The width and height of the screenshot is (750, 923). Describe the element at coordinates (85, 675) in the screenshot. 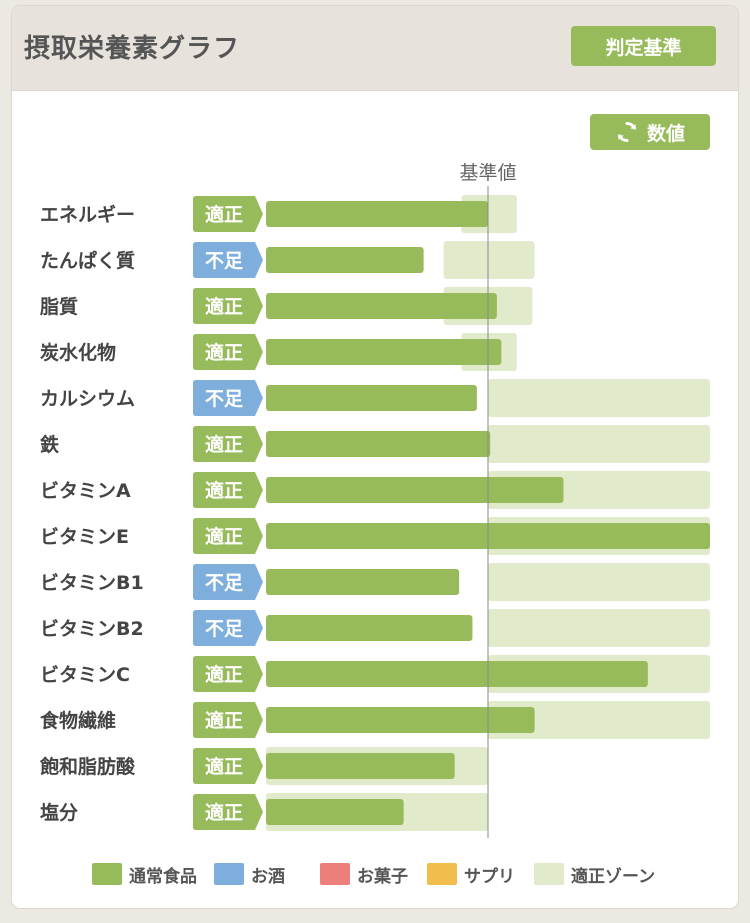

I see `category-label-10: ビタミンC` at that location.